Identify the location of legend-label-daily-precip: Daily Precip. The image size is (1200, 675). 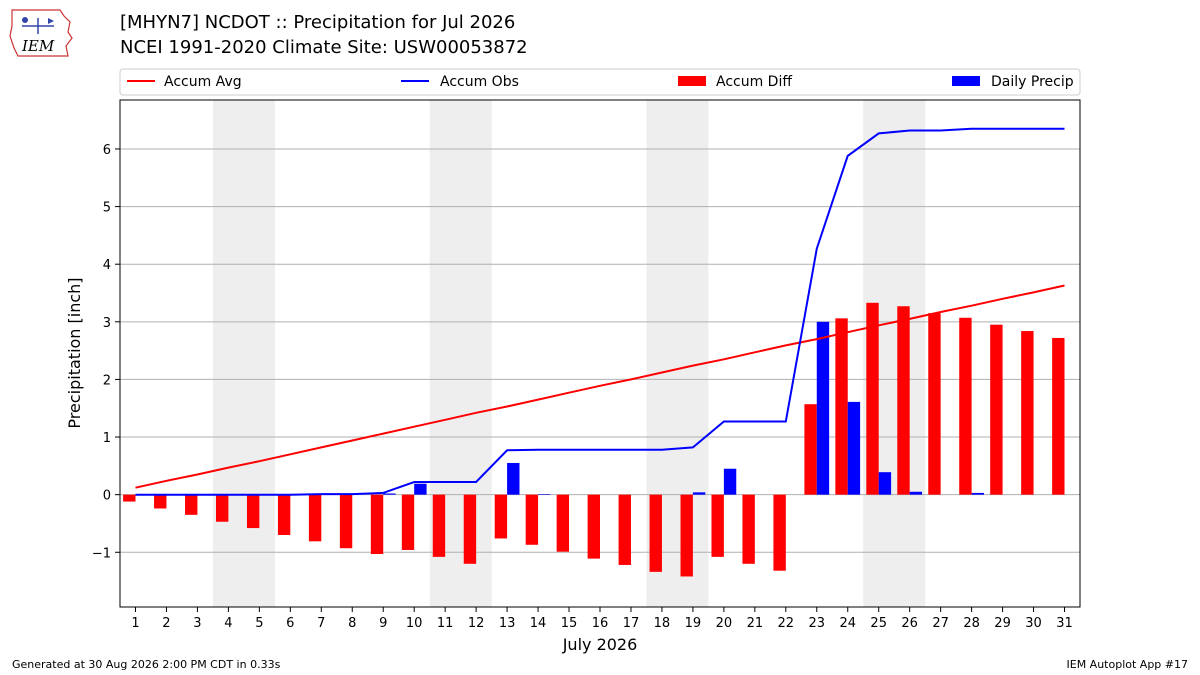
(1032, 82).